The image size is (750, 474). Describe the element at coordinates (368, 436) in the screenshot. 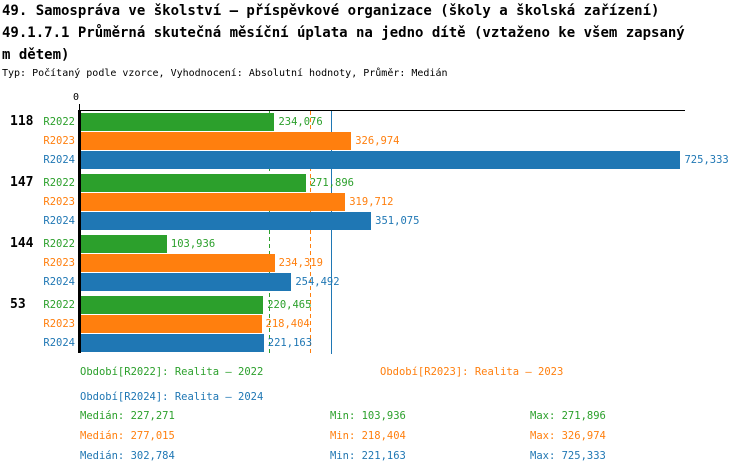

I see `stat-min-row2: Min: 218,404` at that location.